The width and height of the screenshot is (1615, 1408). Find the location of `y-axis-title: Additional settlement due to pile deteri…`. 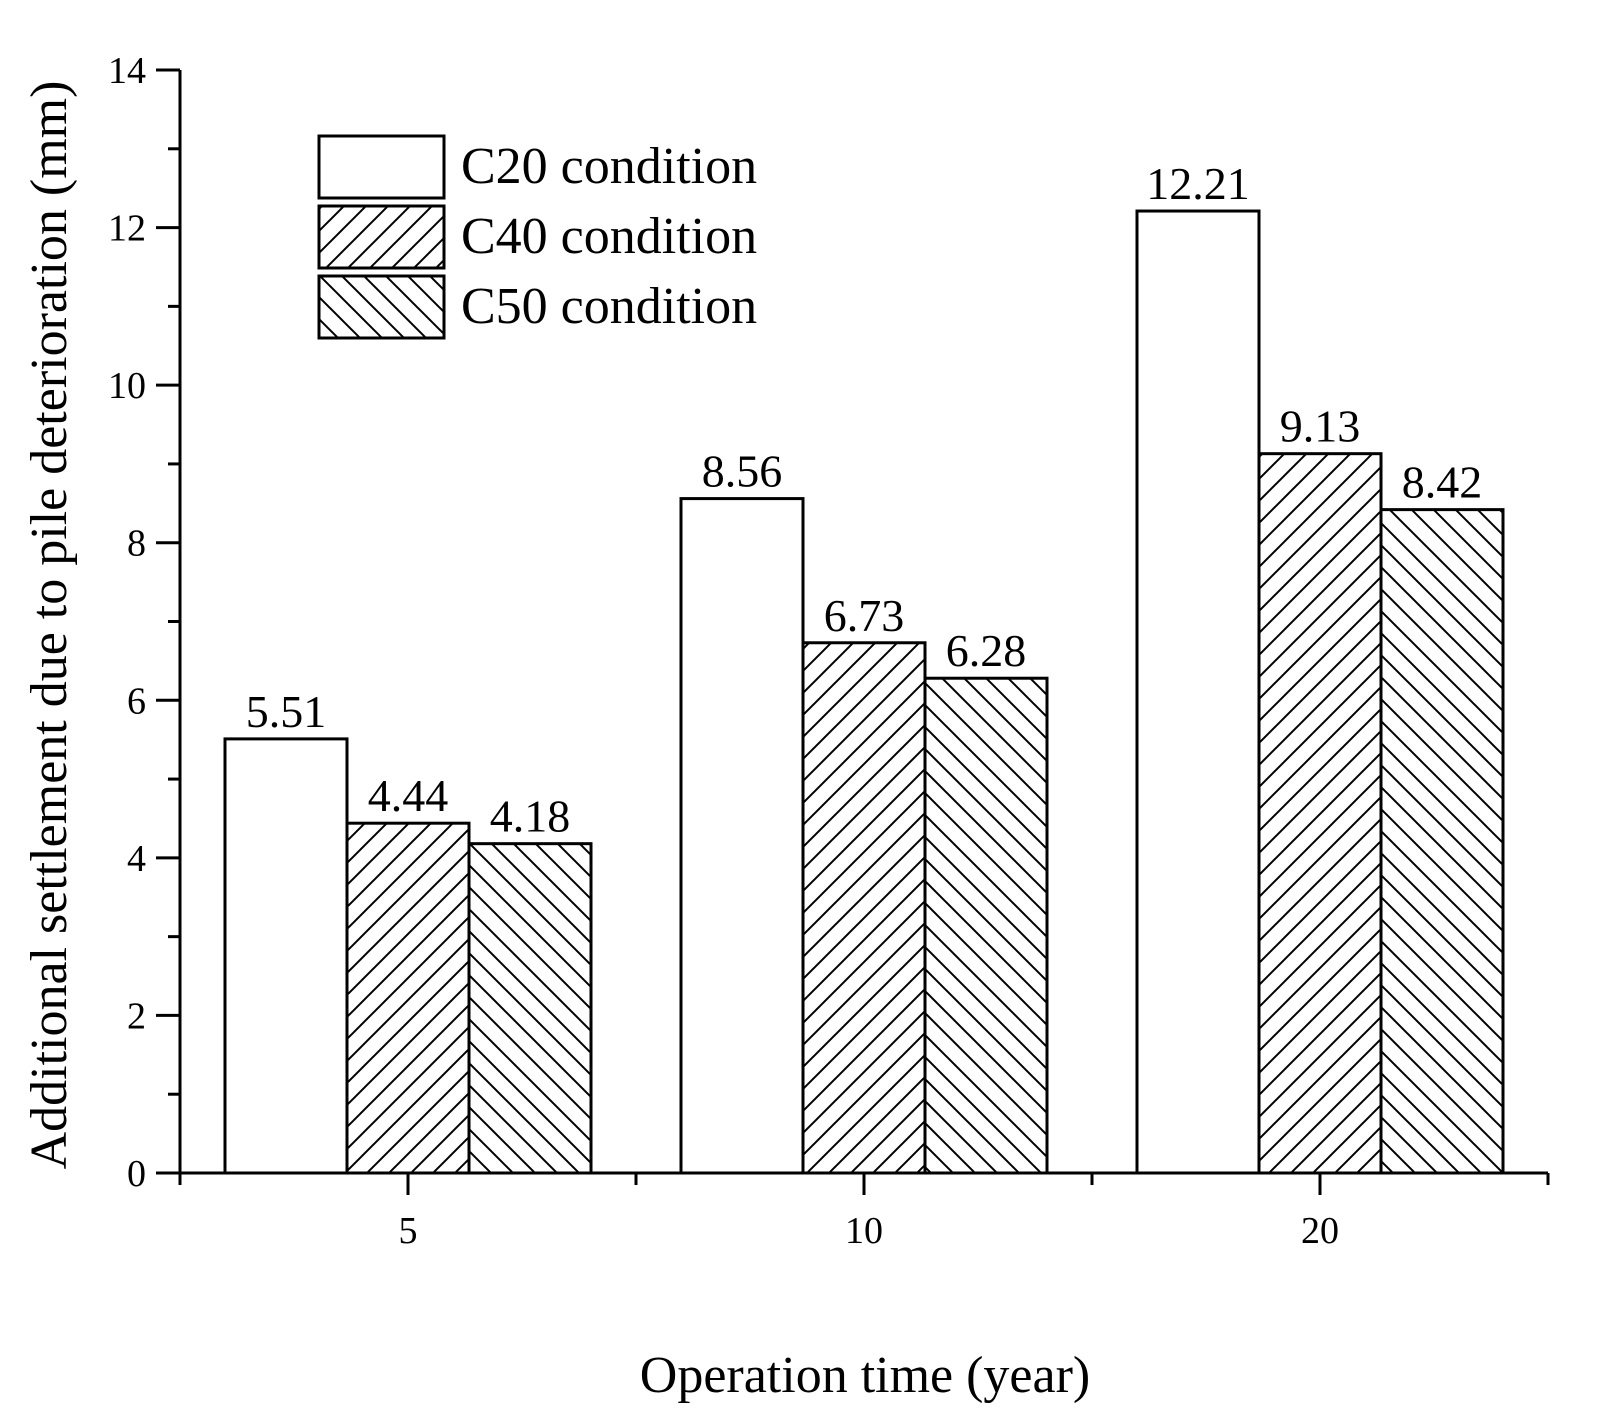

y-axis-title: Additional settlement due to pile deteri… is located at coordinates (49, 625).